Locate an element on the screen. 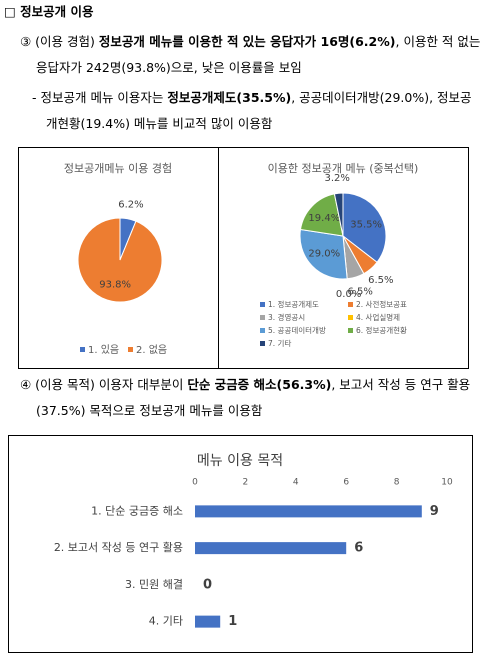 This screenshot has width=485, height=659. data-label: 6 is located at coordinates (358, 548).